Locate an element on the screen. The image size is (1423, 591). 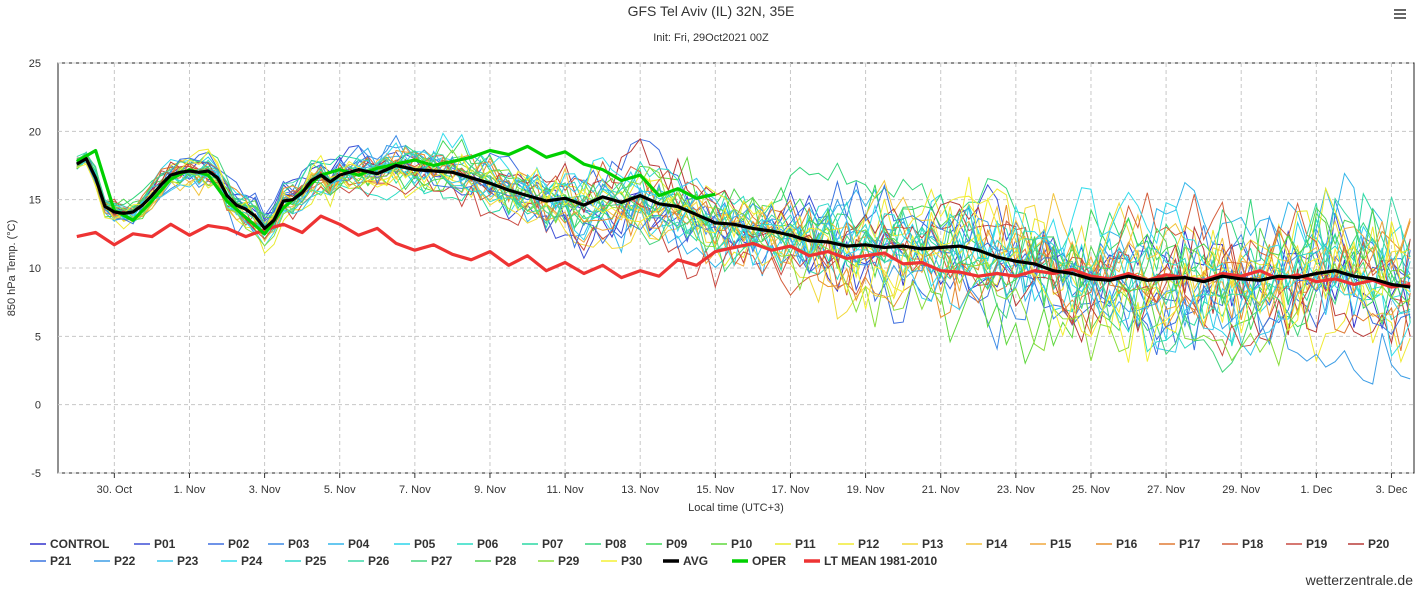
legend-item: P03 is located at coordinates (289, 544).